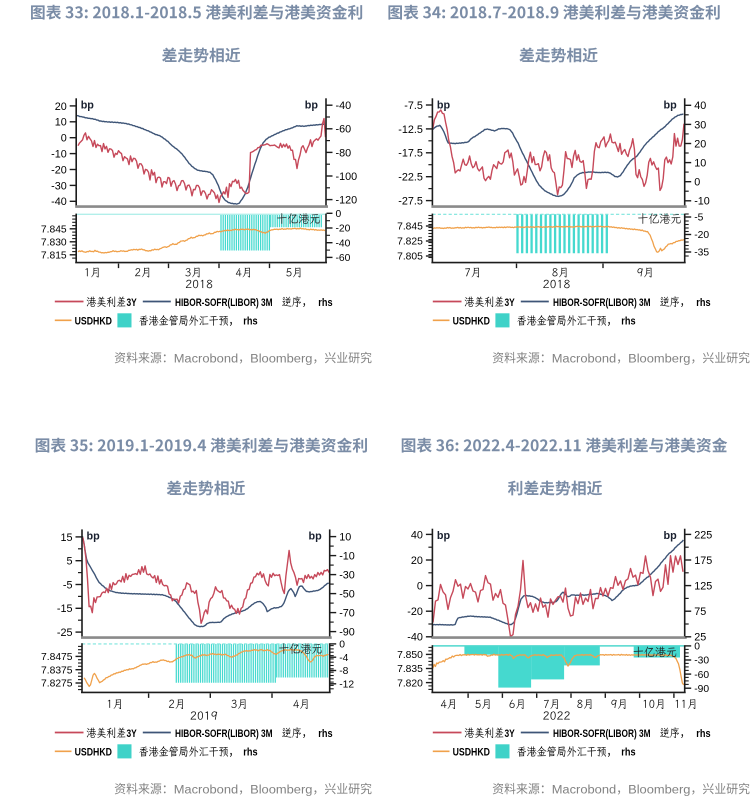 The height and width of the screenshot is (800, 756). I want to click on svg-text: -70, so click(347, 614).